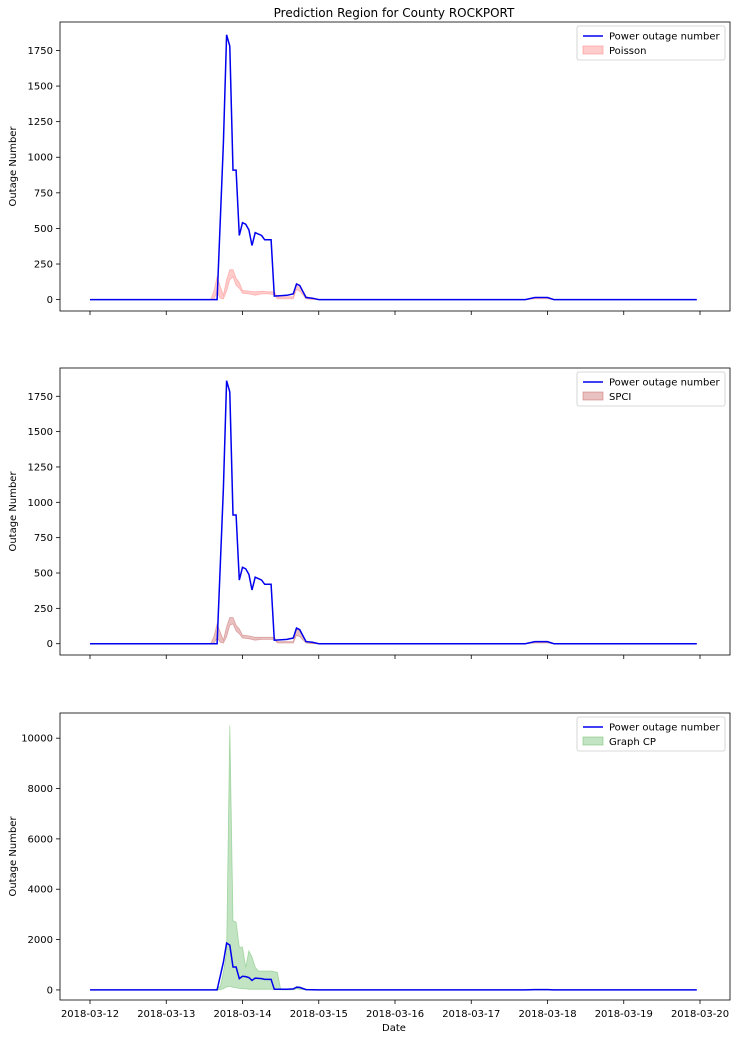 This screenshot has width=737, height=1039. I want to click on y-tick-label: 10000, so click(37, 739).